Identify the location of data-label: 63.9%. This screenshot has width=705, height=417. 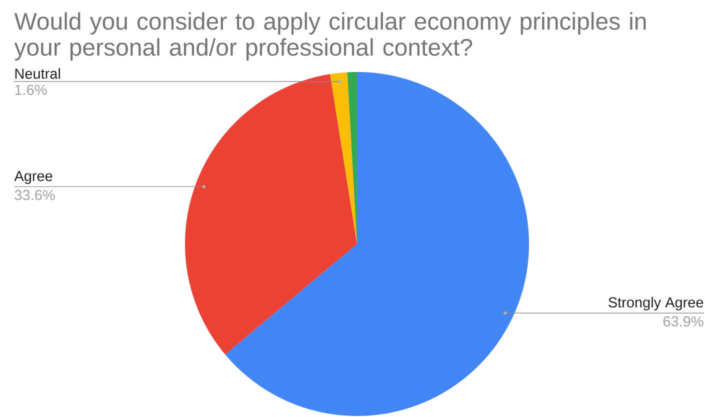
(683, 321).